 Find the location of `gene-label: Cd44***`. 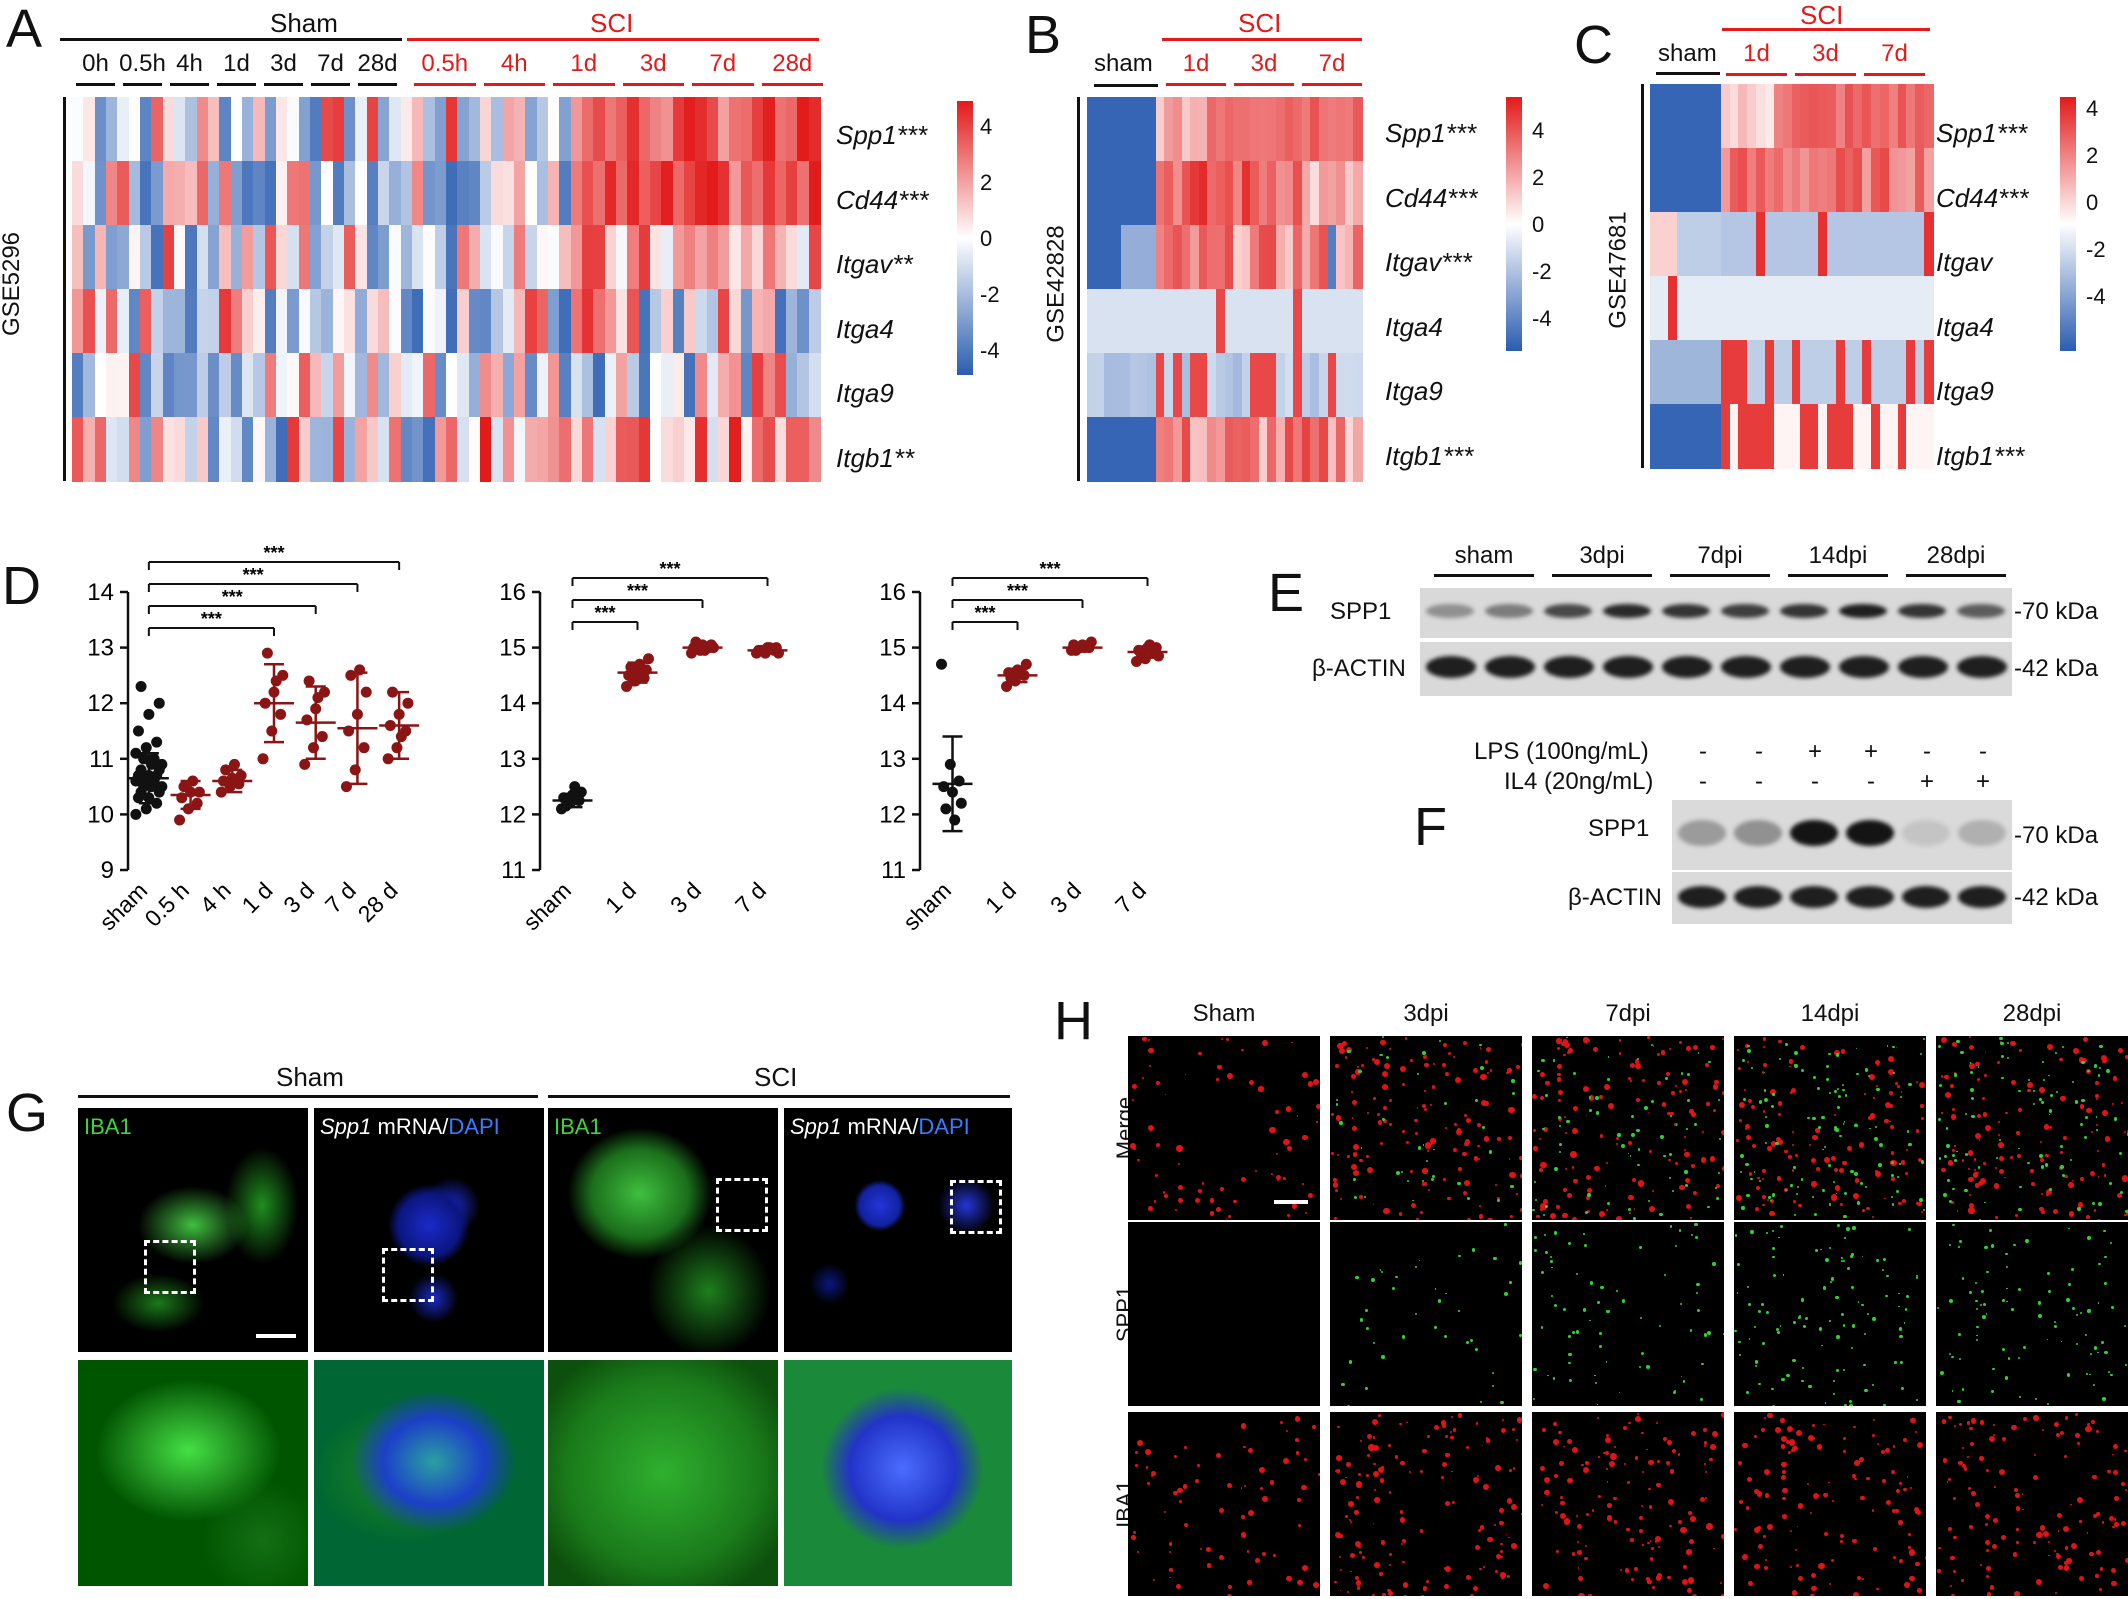

gene-label: Cd44*** is located at coordinates (882, 199).